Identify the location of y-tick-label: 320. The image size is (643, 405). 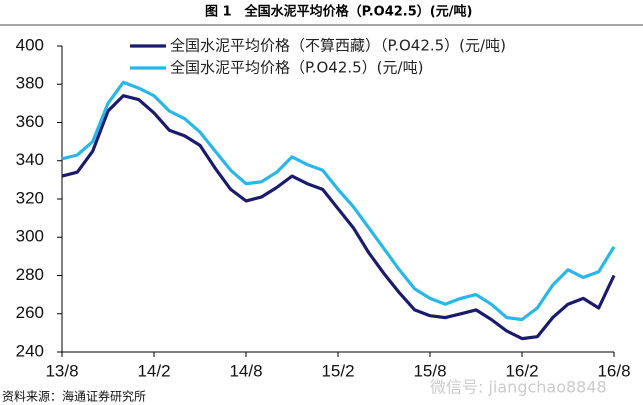
(30, 197).